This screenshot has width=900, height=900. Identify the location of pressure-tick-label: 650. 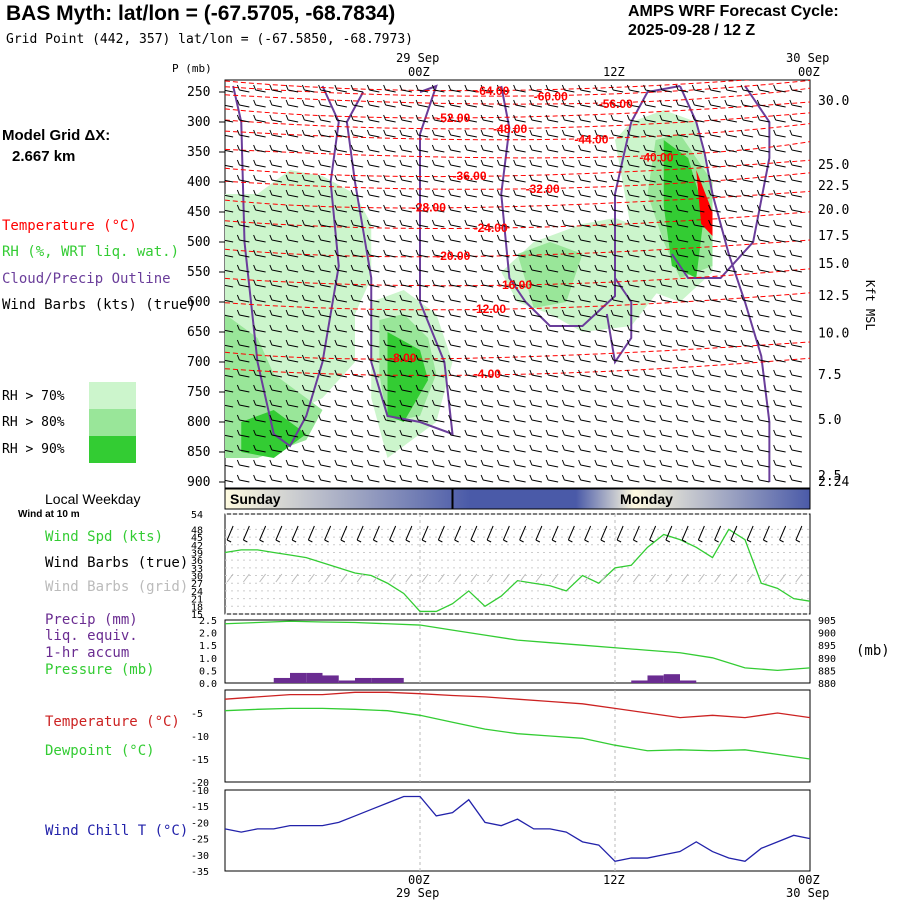
(198, 332).